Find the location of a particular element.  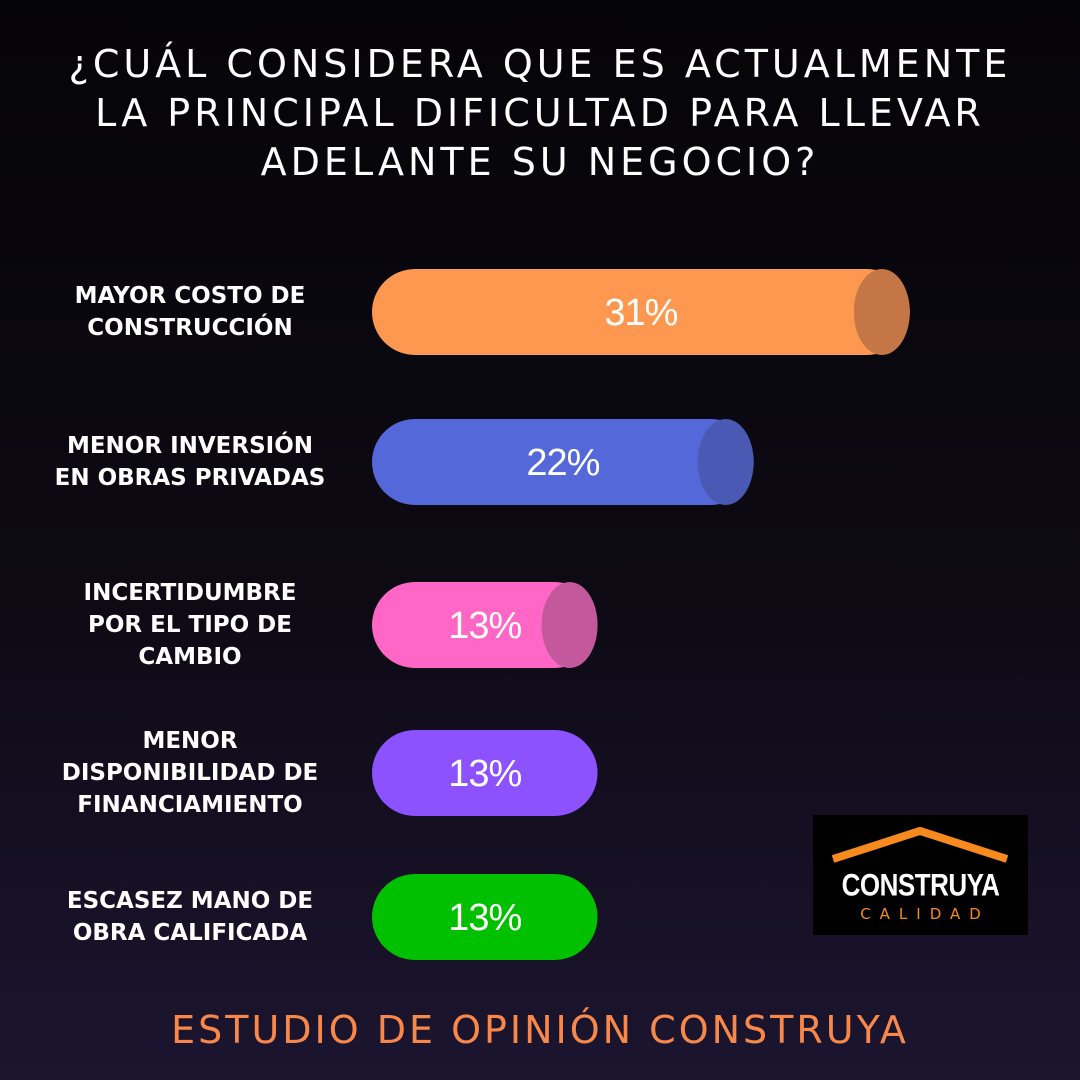

bar-1: 31% is located at coordinates (641, 312).